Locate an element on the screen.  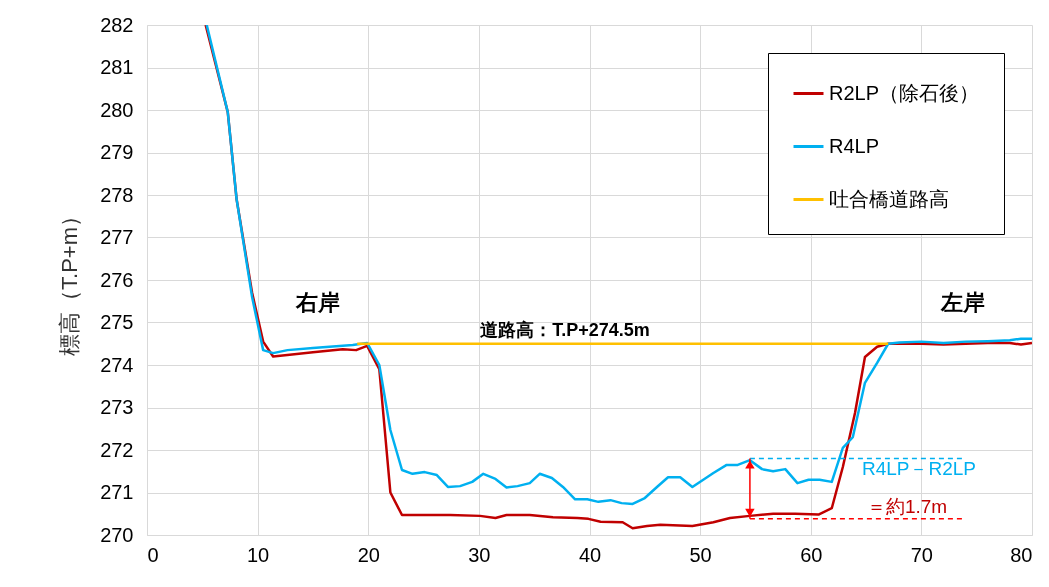
y-tick-label: 275 is located at coordinates (117, 322).